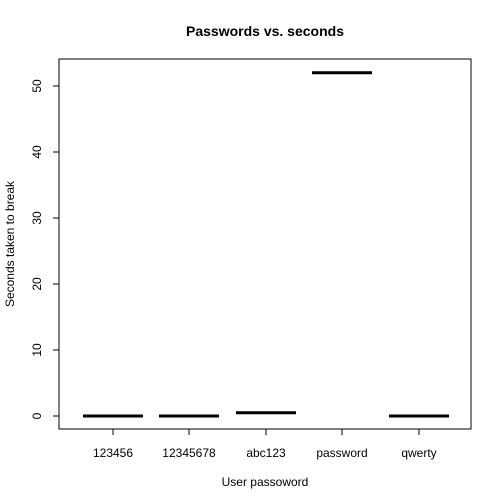 This screenshot has width=504, height=504. Describe the element at coordinates (189, 453) in the screenshot. I see `x-tick-label: 12345678` at that location.